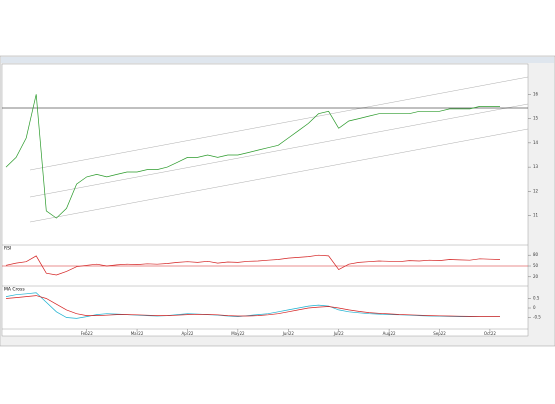 This screenshot has width=555, height=404. Describe the element at coordinates (238, 333) in the screenshot. I see `x-tick-label: May22` at that location.